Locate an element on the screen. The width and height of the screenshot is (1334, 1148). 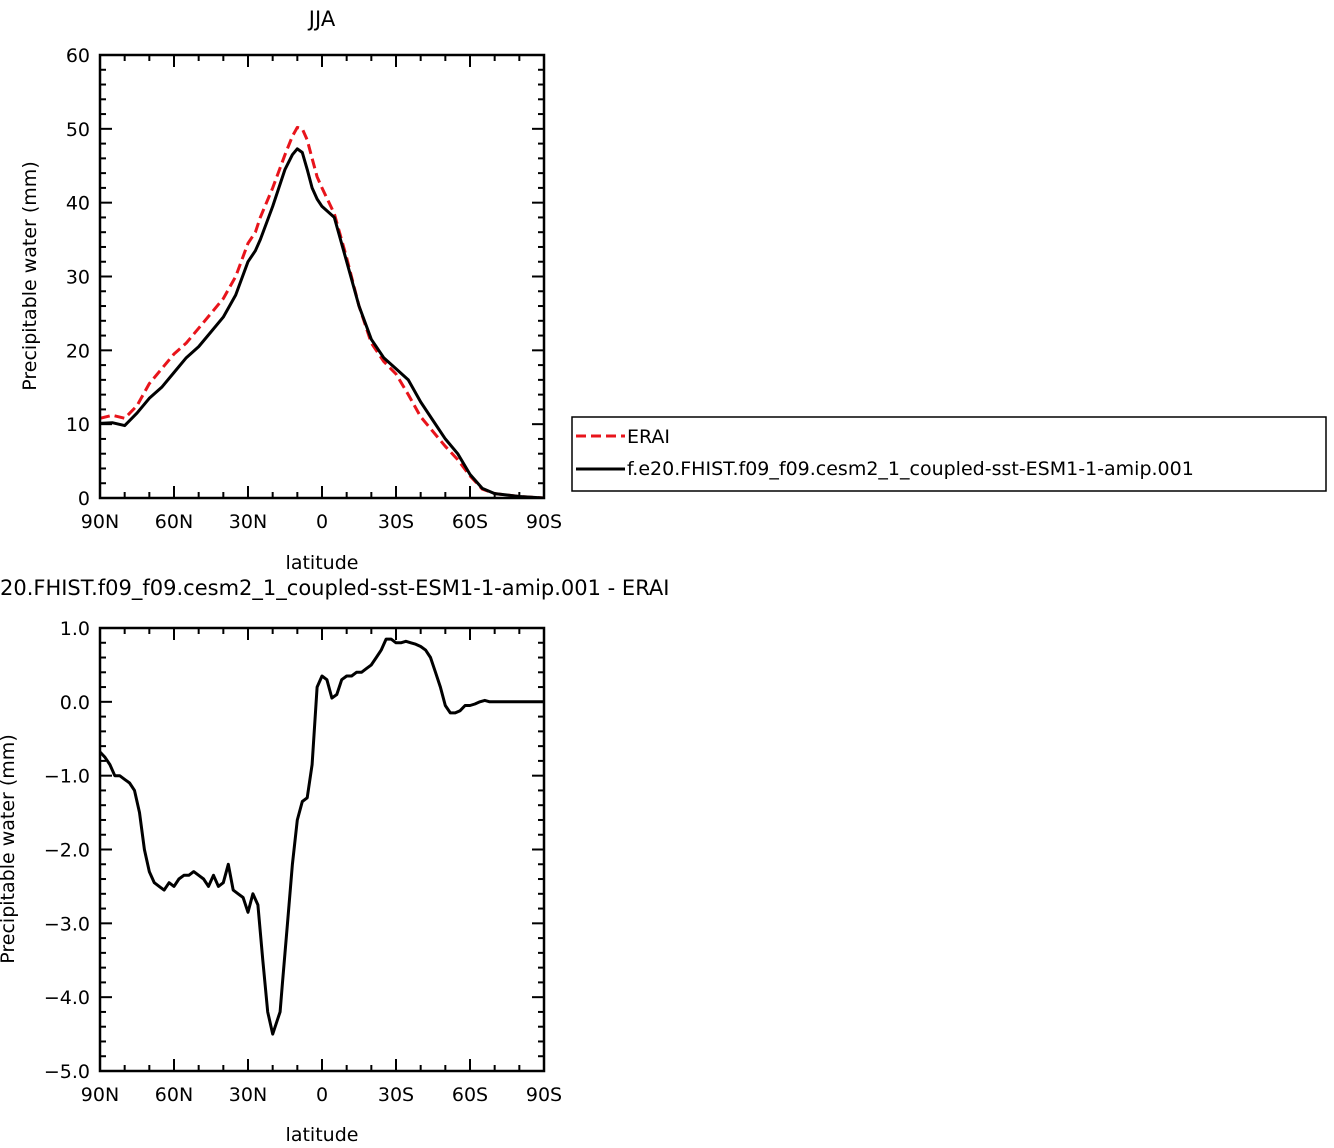
legend-label-erai: ERAI is located at coordinates (648, 437).